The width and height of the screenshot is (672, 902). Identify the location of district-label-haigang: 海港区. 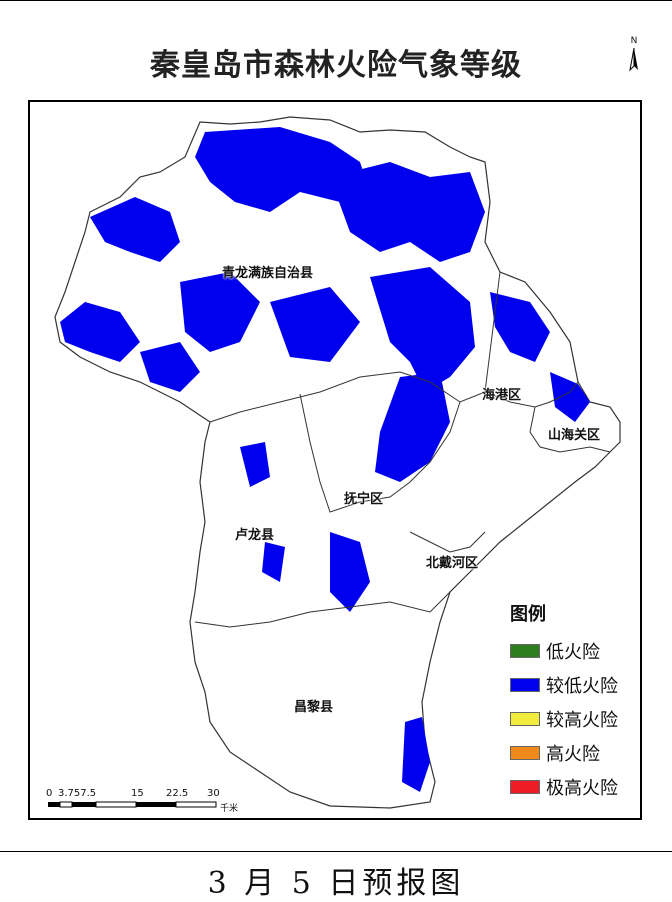
(502, 395).